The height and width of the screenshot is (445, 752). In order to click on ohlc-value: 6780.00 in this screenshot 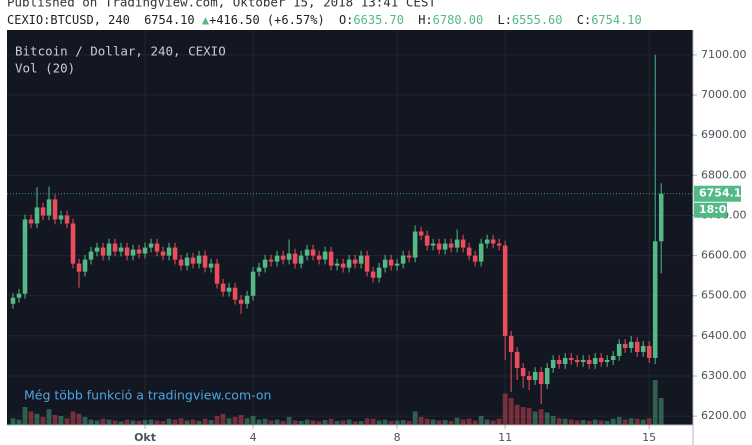, I will do `click(458, 20)`.